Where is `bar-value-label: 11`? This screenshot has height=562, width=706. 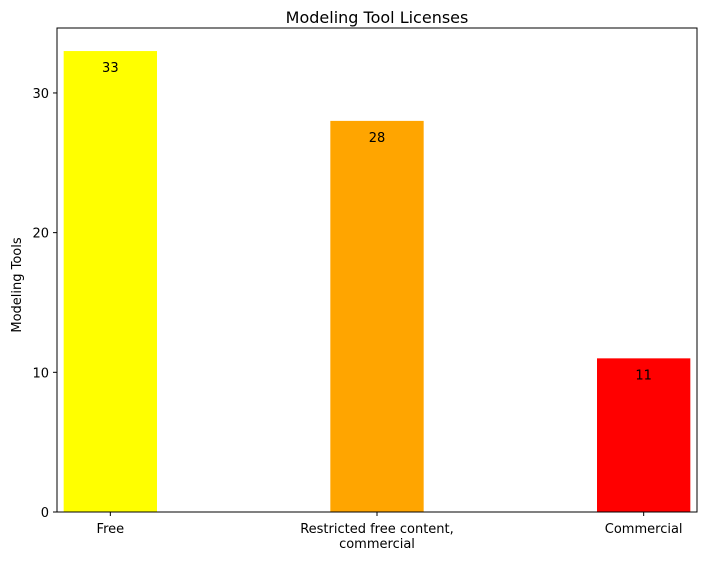
bar-value-label: 11 is located at coordinates (643, 375).